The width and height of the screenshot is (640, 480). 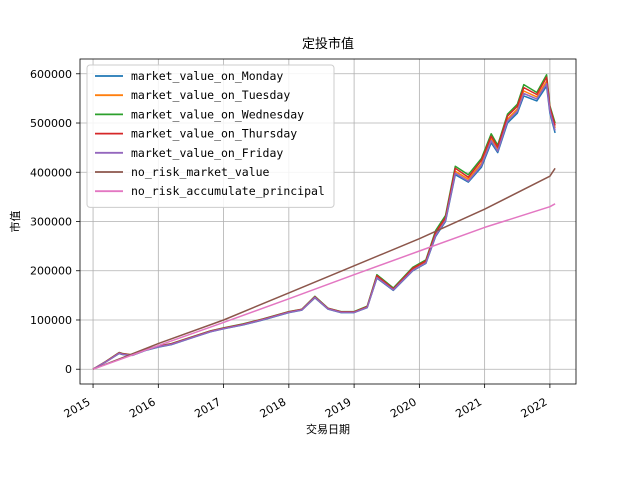 I want to click on legend-label: market_value_on_Monday, so click(x=207, y=76).